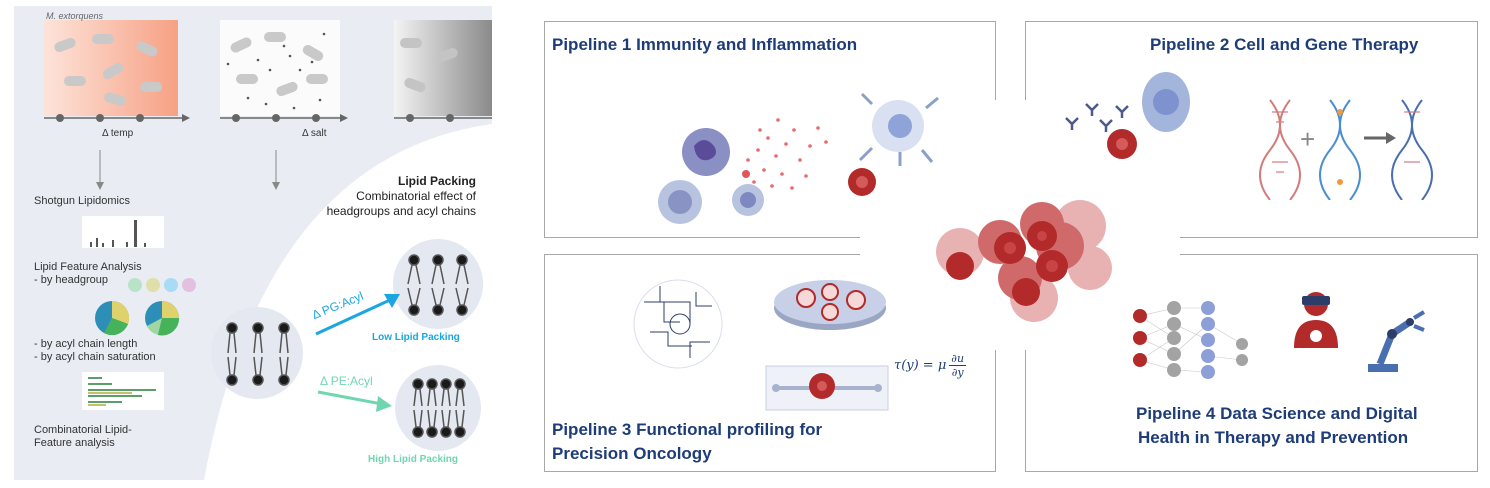 The height and width of the screenshot is (488, 1490). What do you see at coordinates (108, 70) in the screenshot?
I see `bacteria-cells-icon` at bounding box center [108, 70].